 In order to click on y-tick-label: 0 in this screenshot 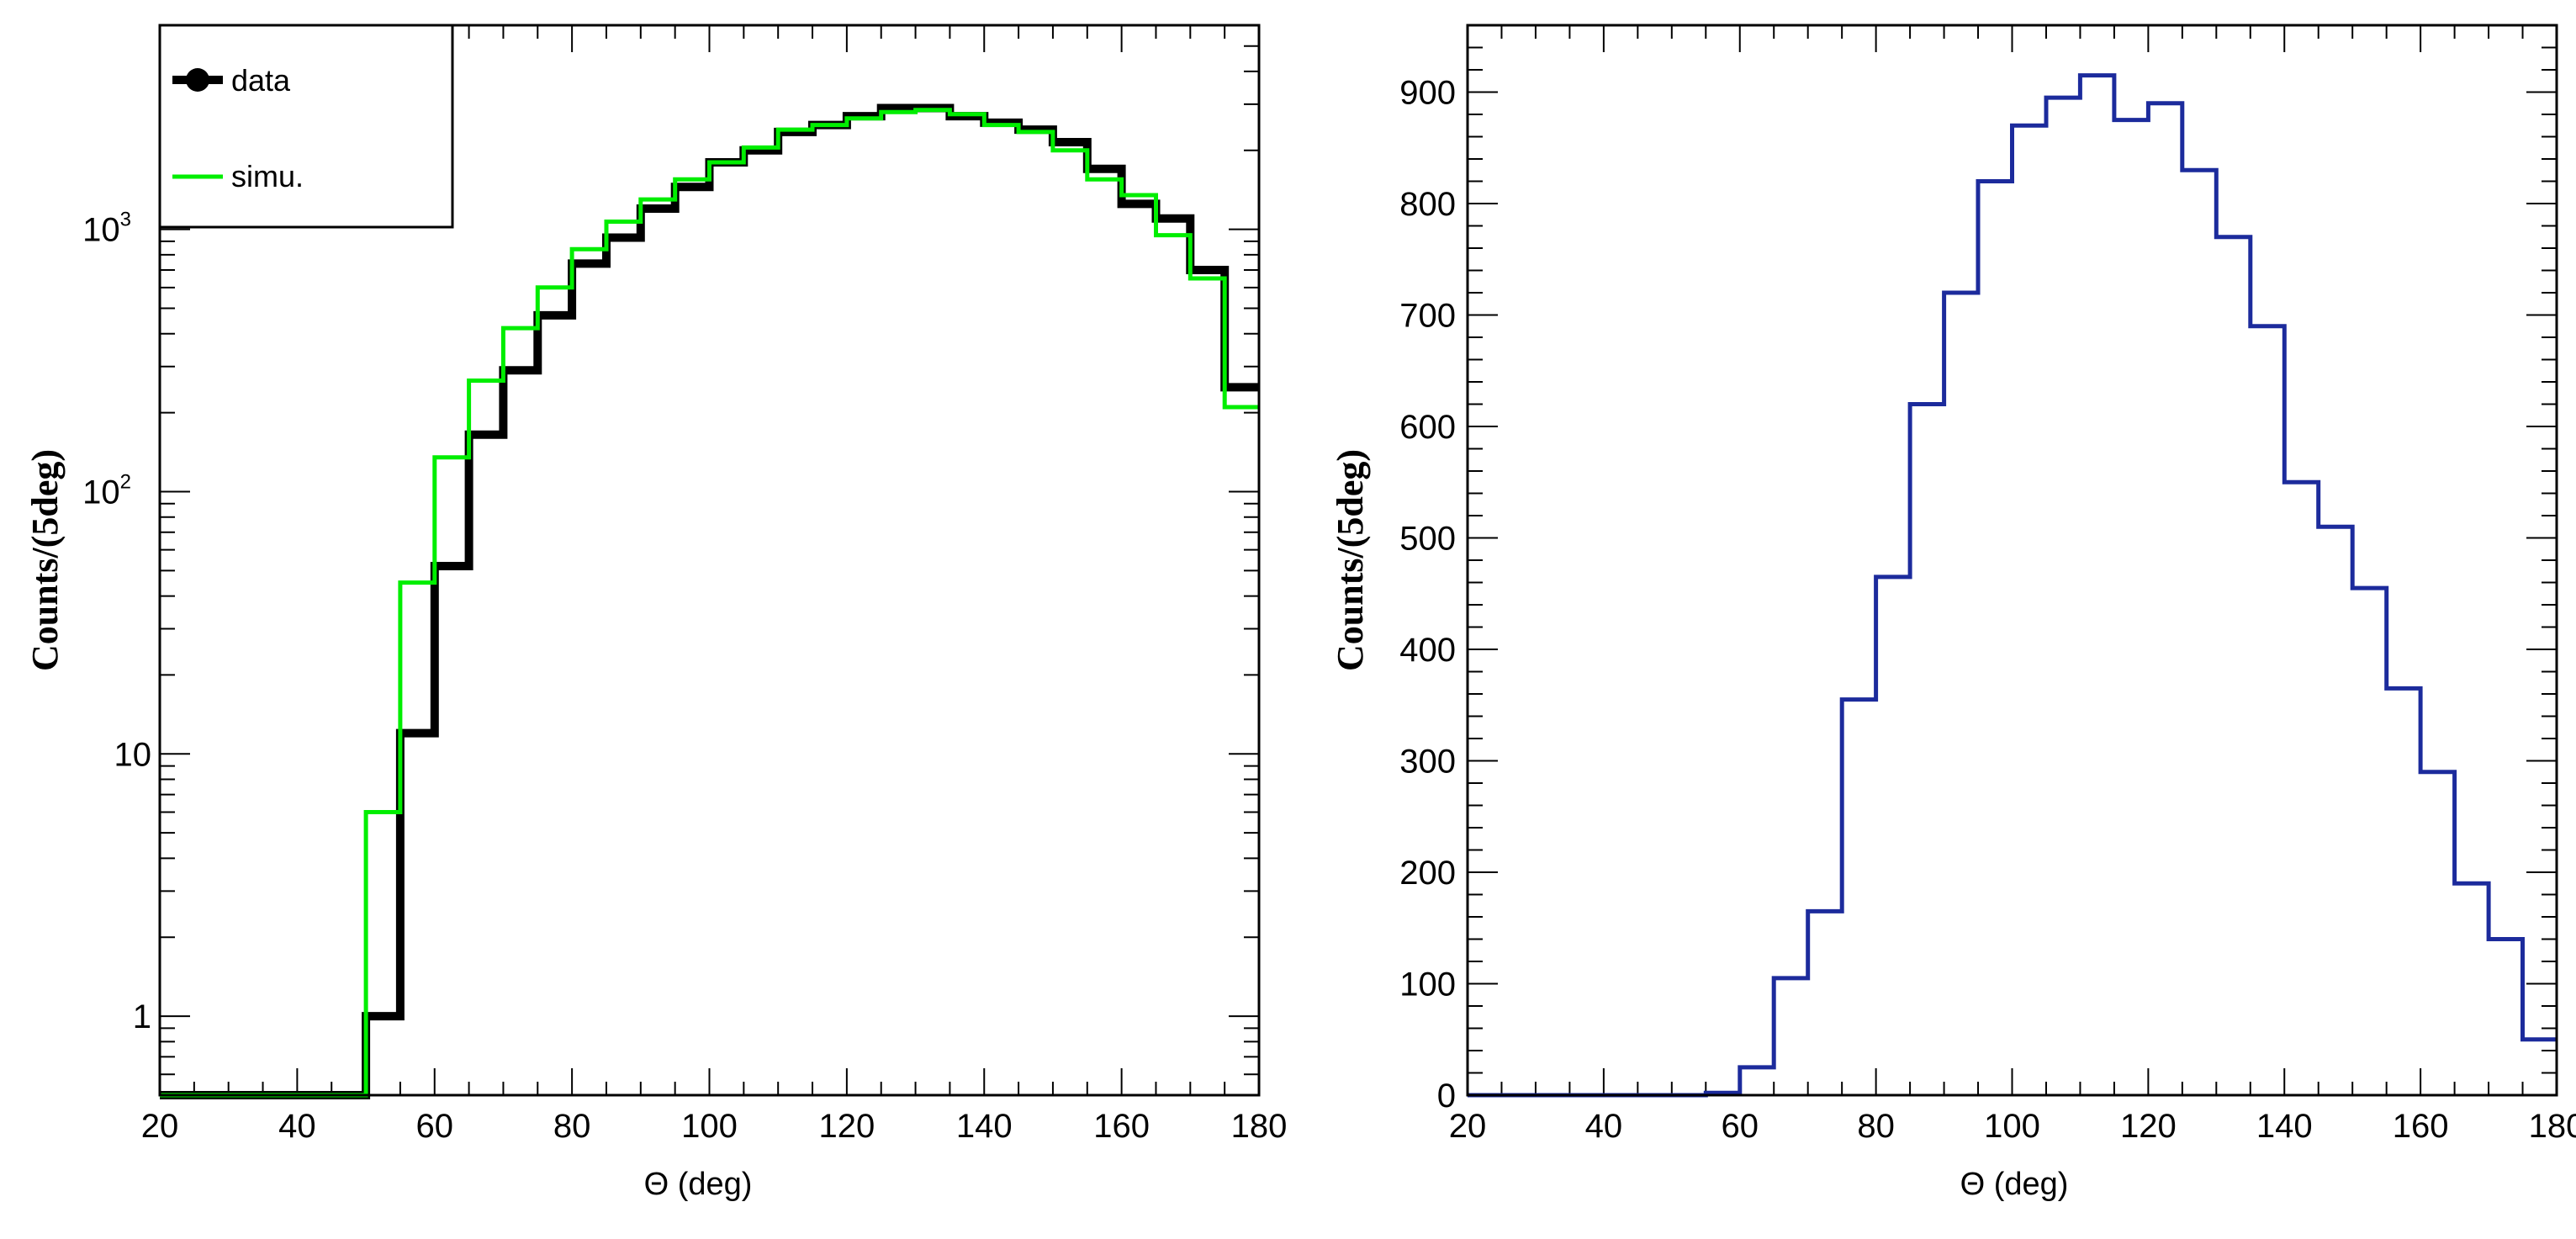, I will do `click(1446, 1096)`.